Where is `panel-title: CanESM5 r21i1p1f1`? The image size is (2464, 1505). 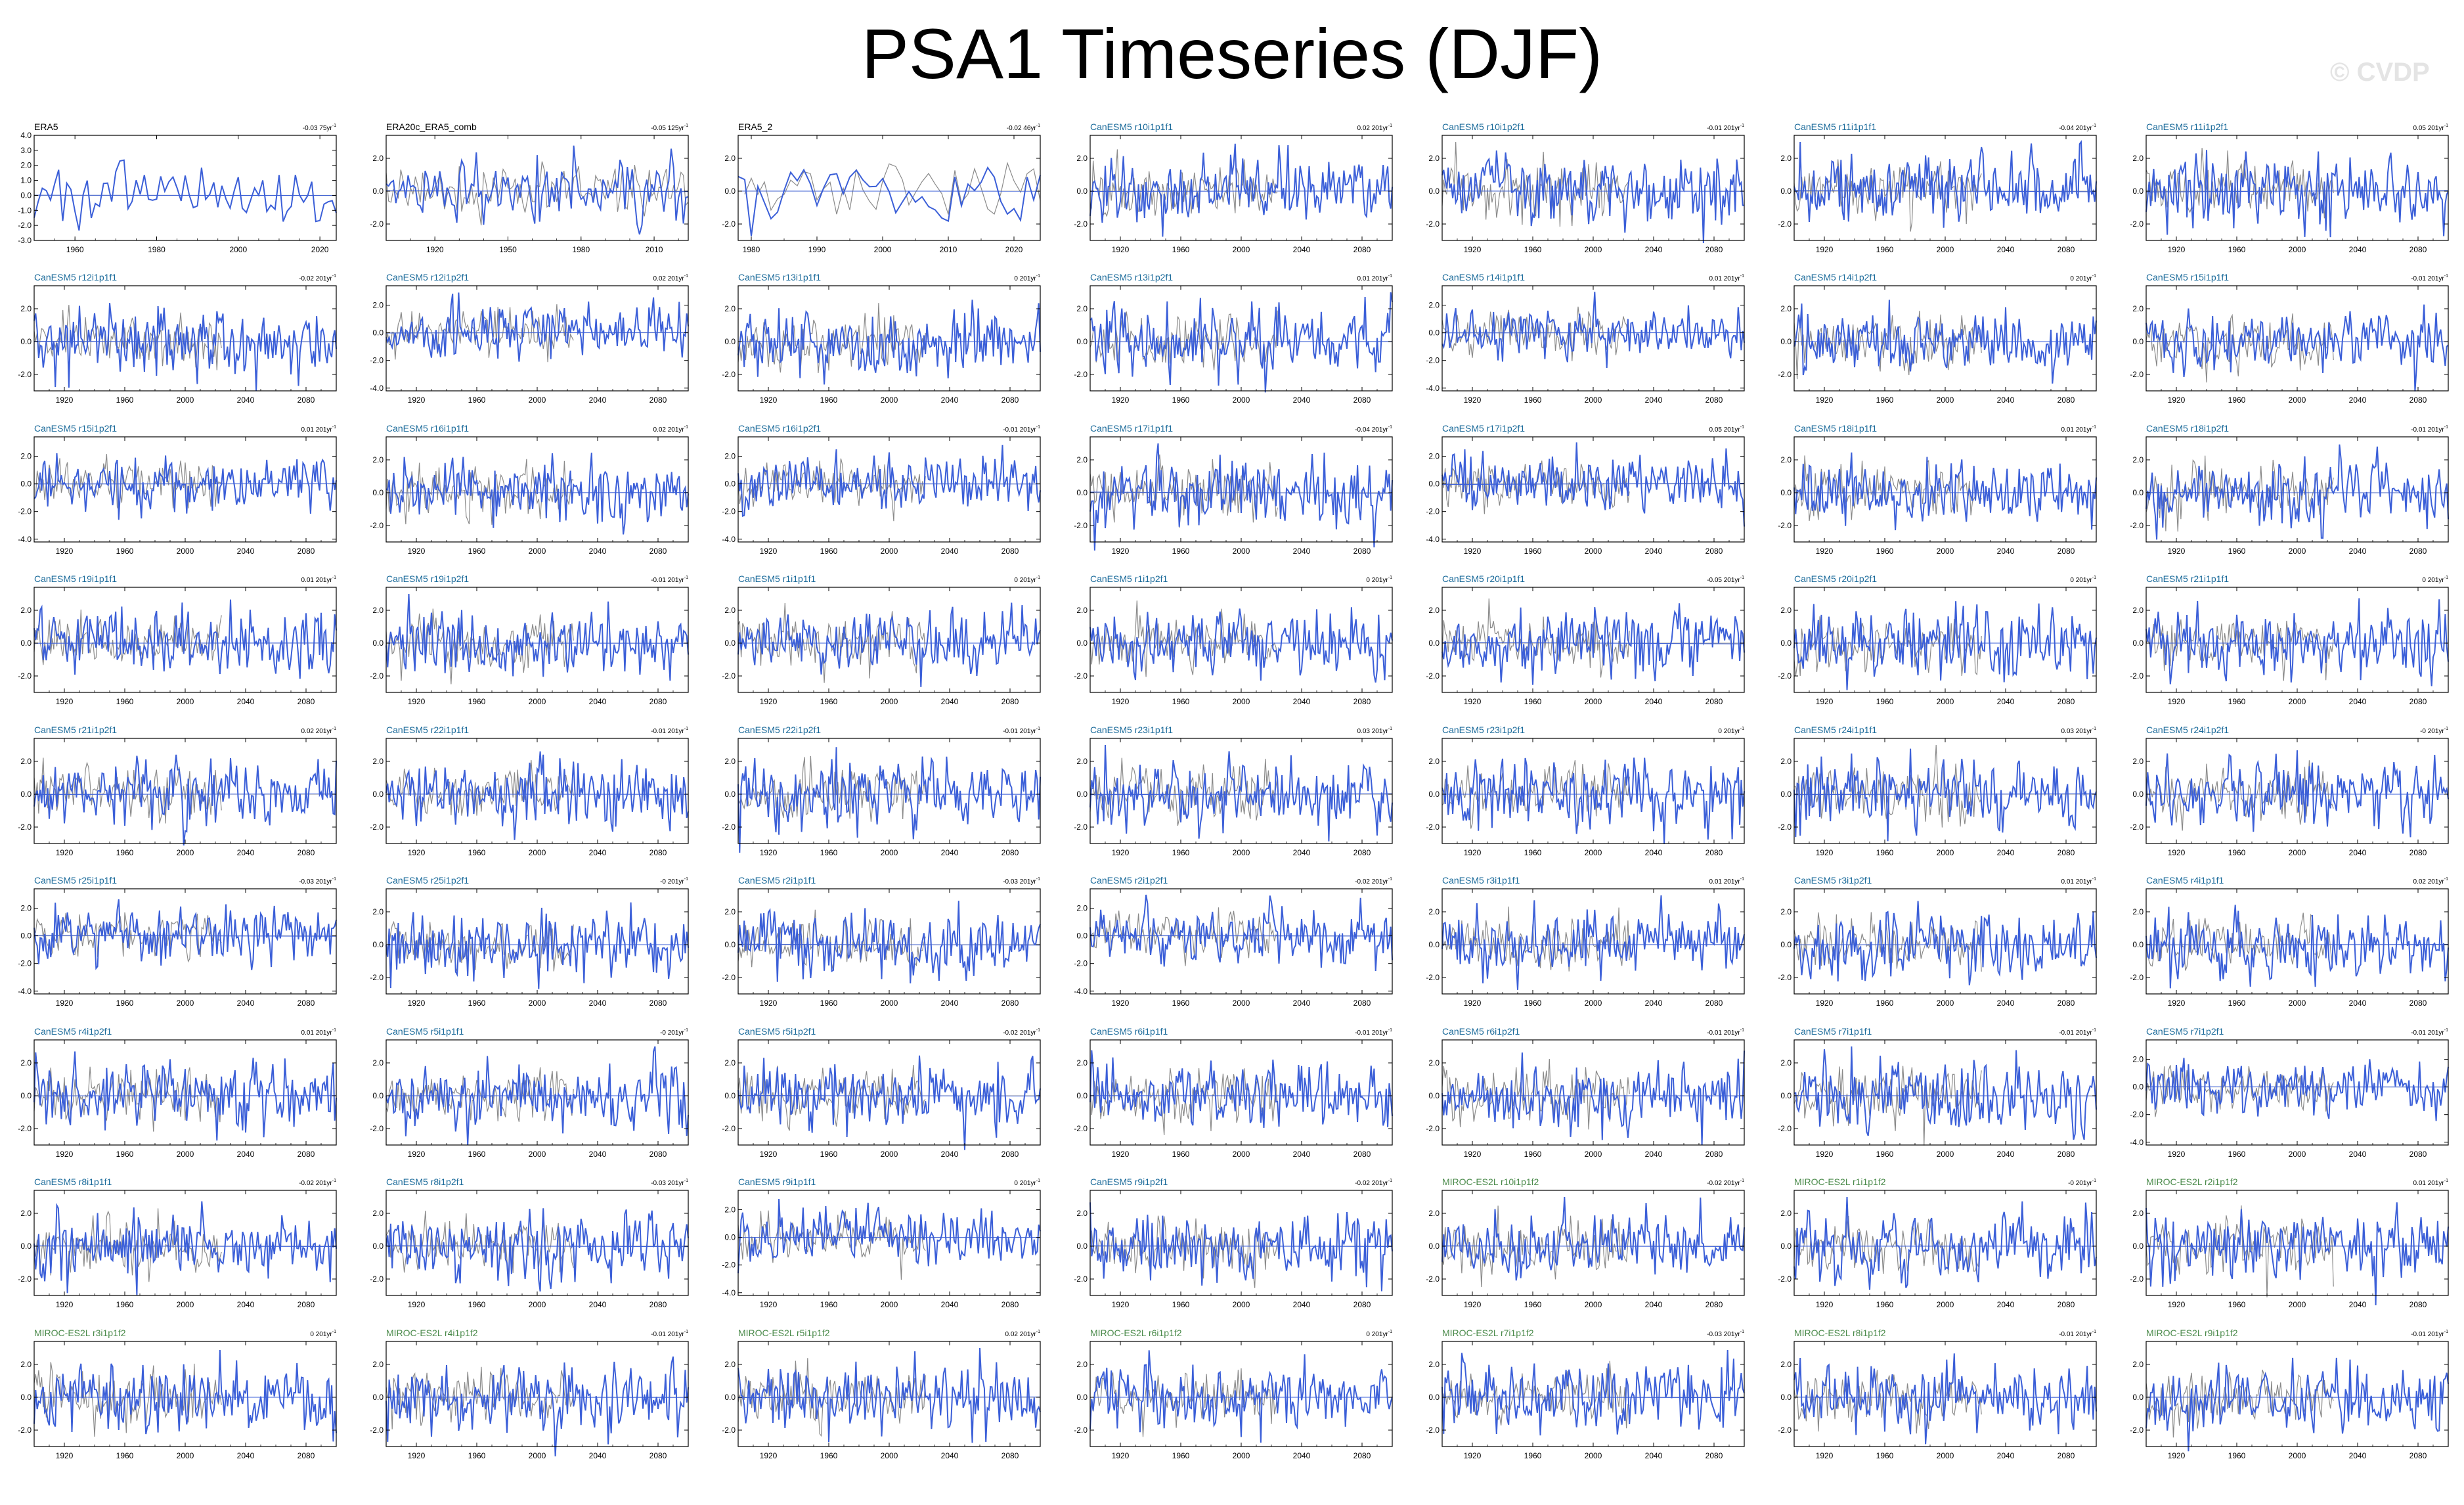 panel-title: CanESM5 r21i1p1f1 is located at coordinates (2187, 578).